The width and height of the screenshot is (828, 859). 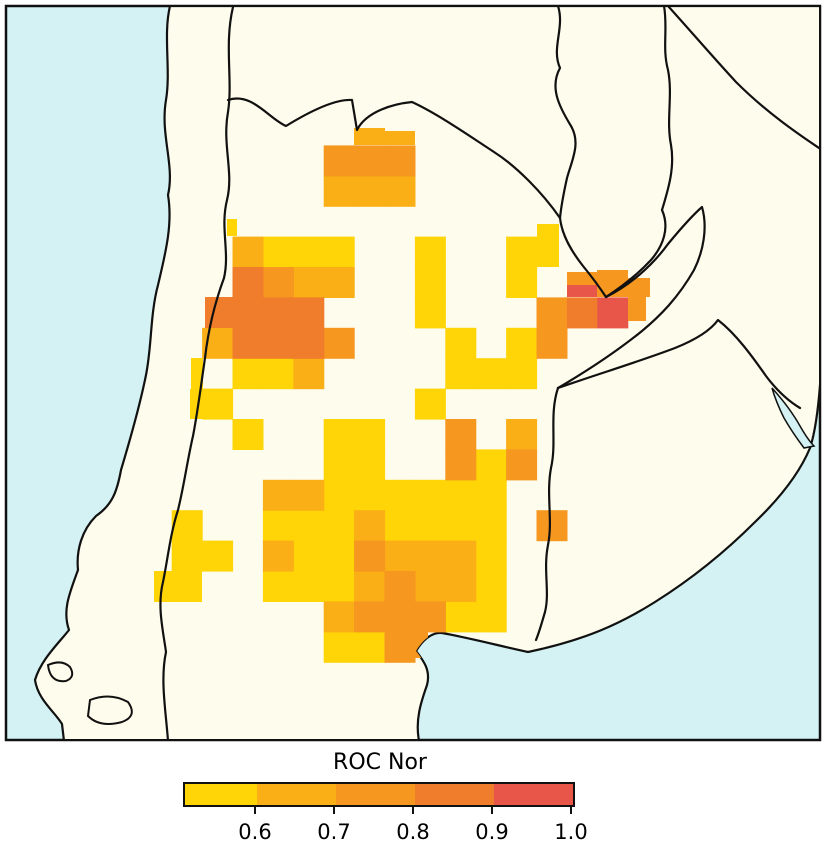 I want to click on border-chile-argentina, so click(x=197, y=373).